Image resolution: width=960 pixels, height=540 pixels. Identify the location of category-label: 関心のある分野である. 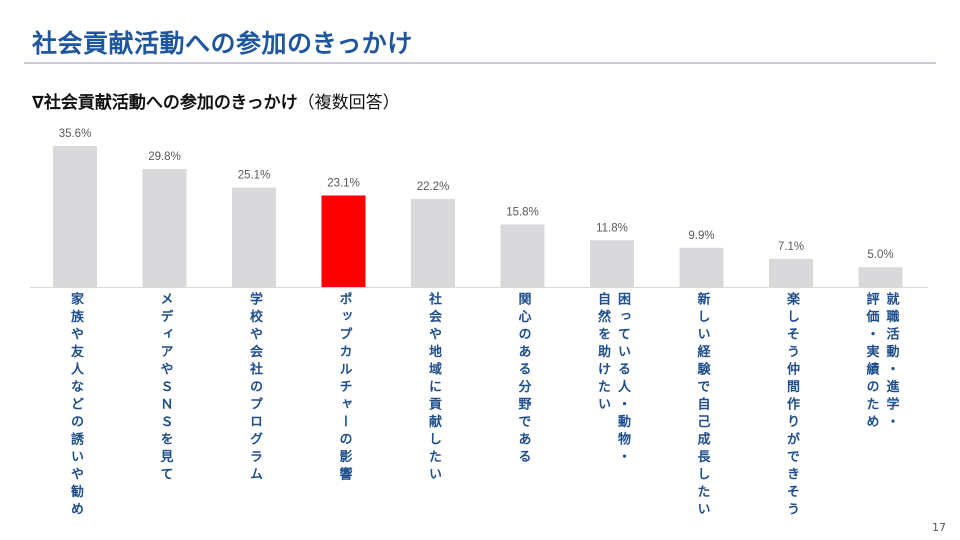
(523, 379).